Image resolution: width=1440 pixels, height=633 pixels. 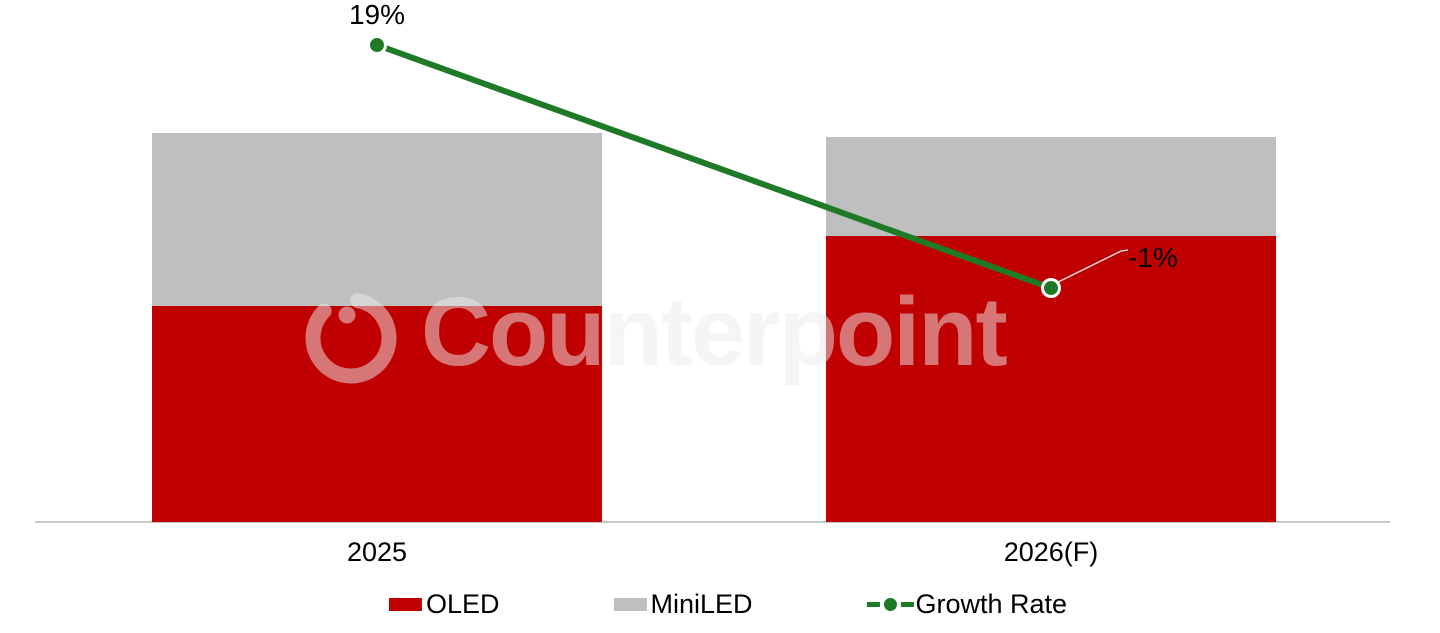 I want to click on legend-item-growth-rate: Growth Rate, so click(x=967, y=604).